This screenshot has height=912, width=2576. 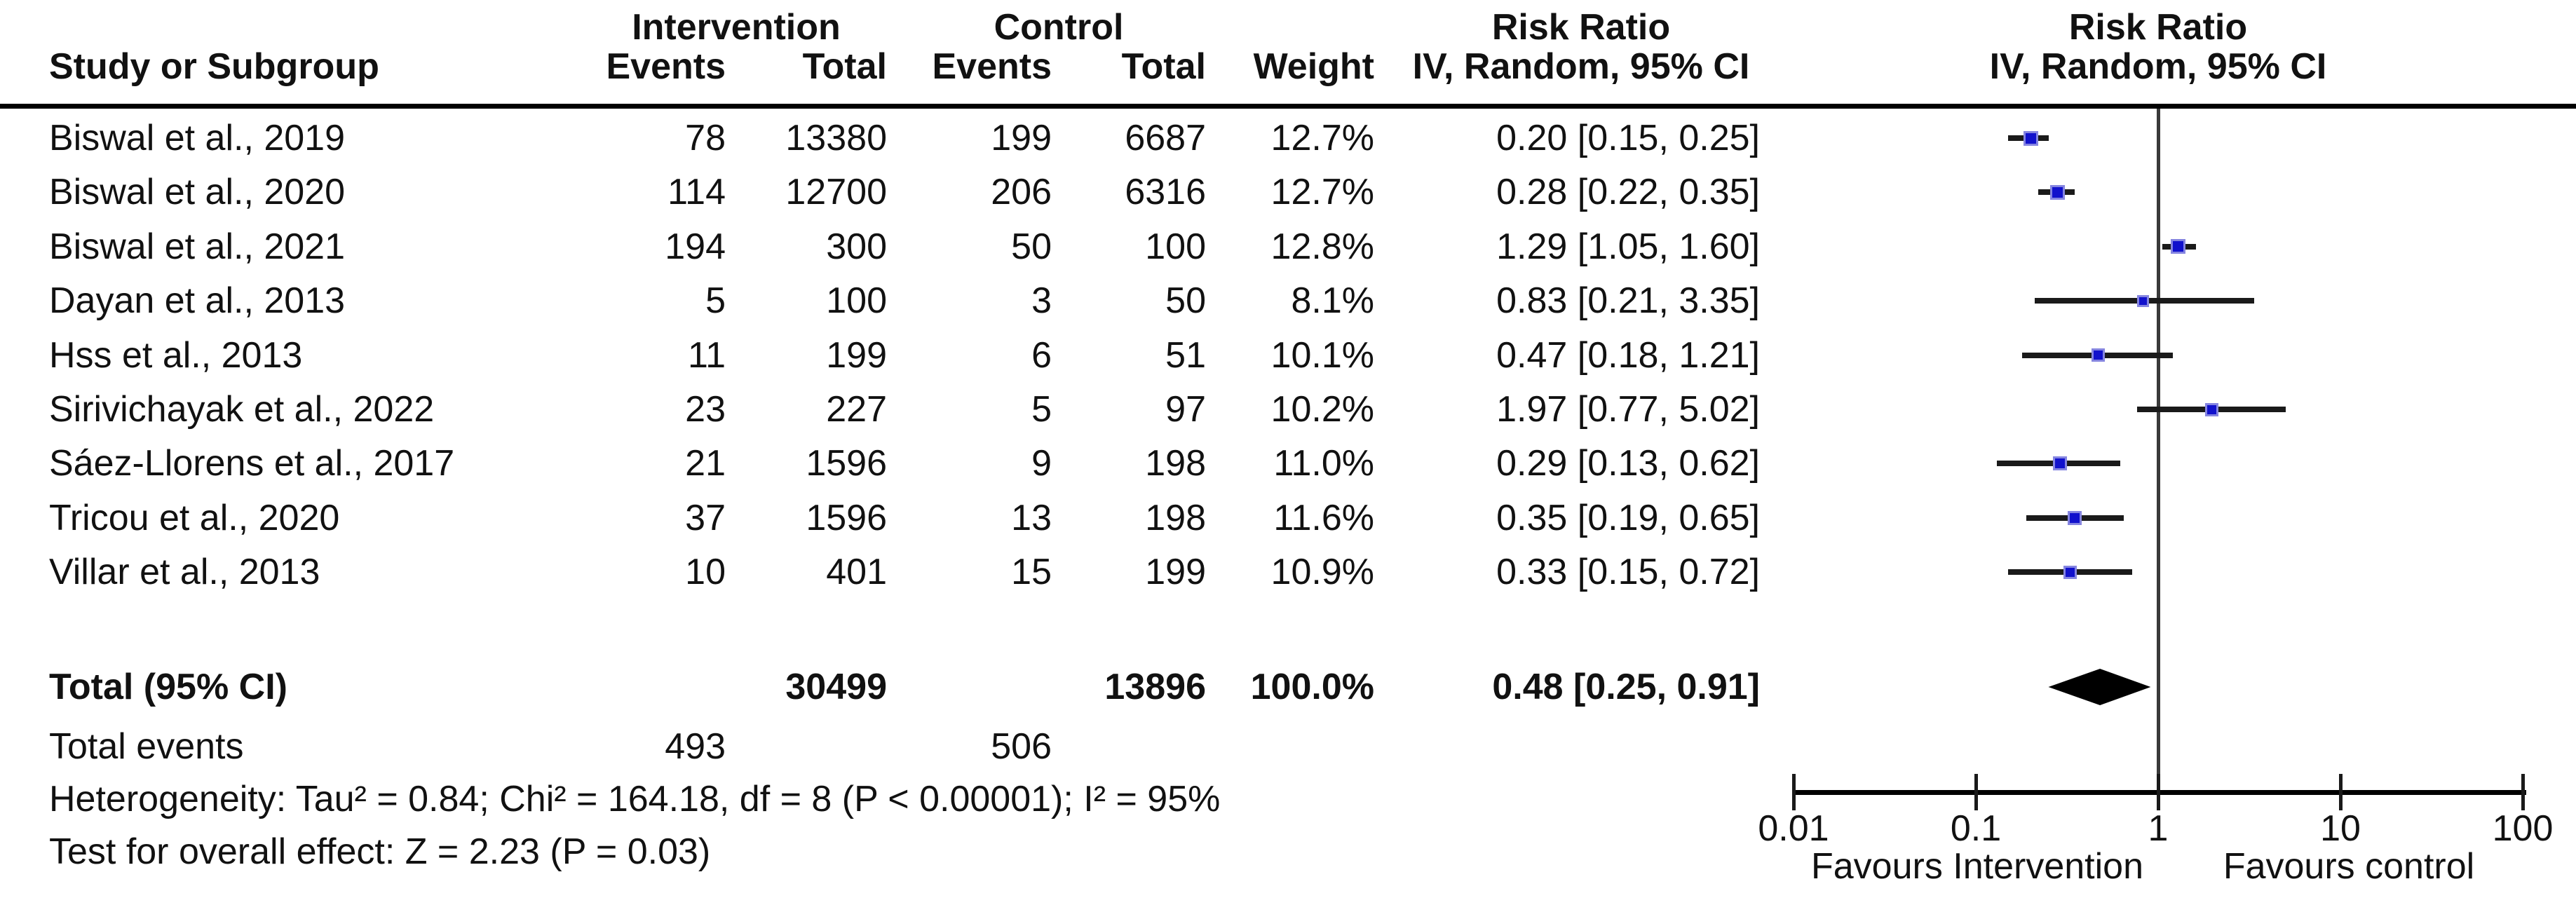 I want to click on total-control: 100, so click(x=1175, y=246).